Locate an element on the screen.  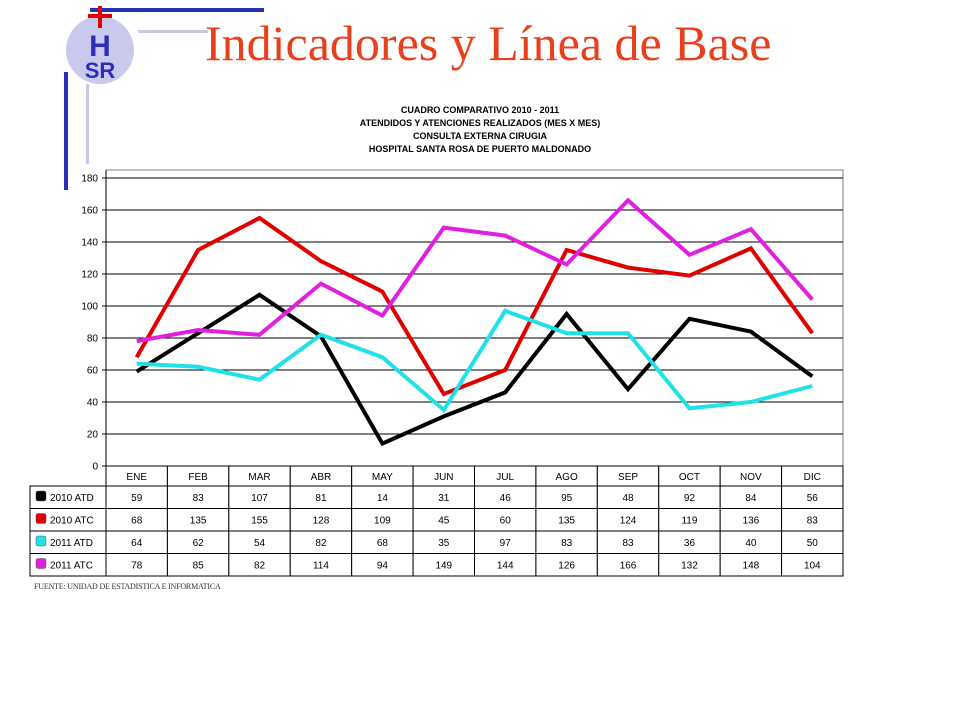
y-tick-label: 60 is located at coordinates (93, 371).